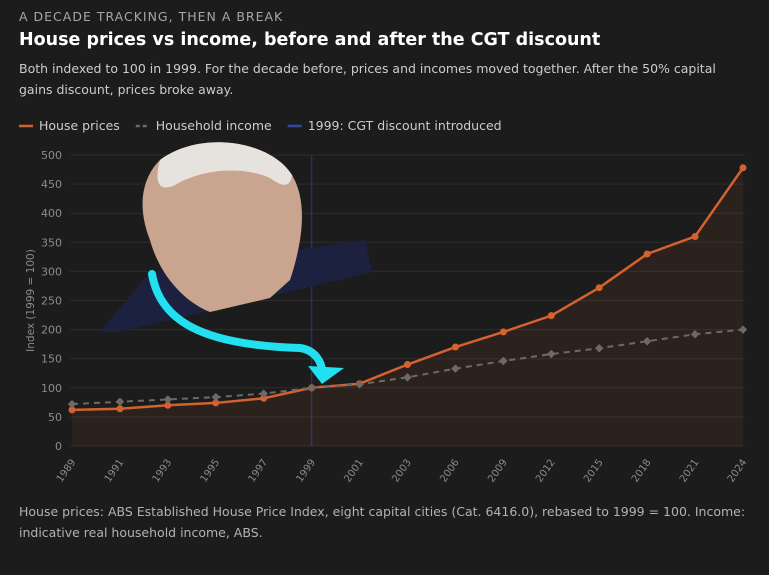  What do you see at coordinates (51, 184) in the screenshot?
I see `y-tick-label: 450` at bounding box center [51, 184].